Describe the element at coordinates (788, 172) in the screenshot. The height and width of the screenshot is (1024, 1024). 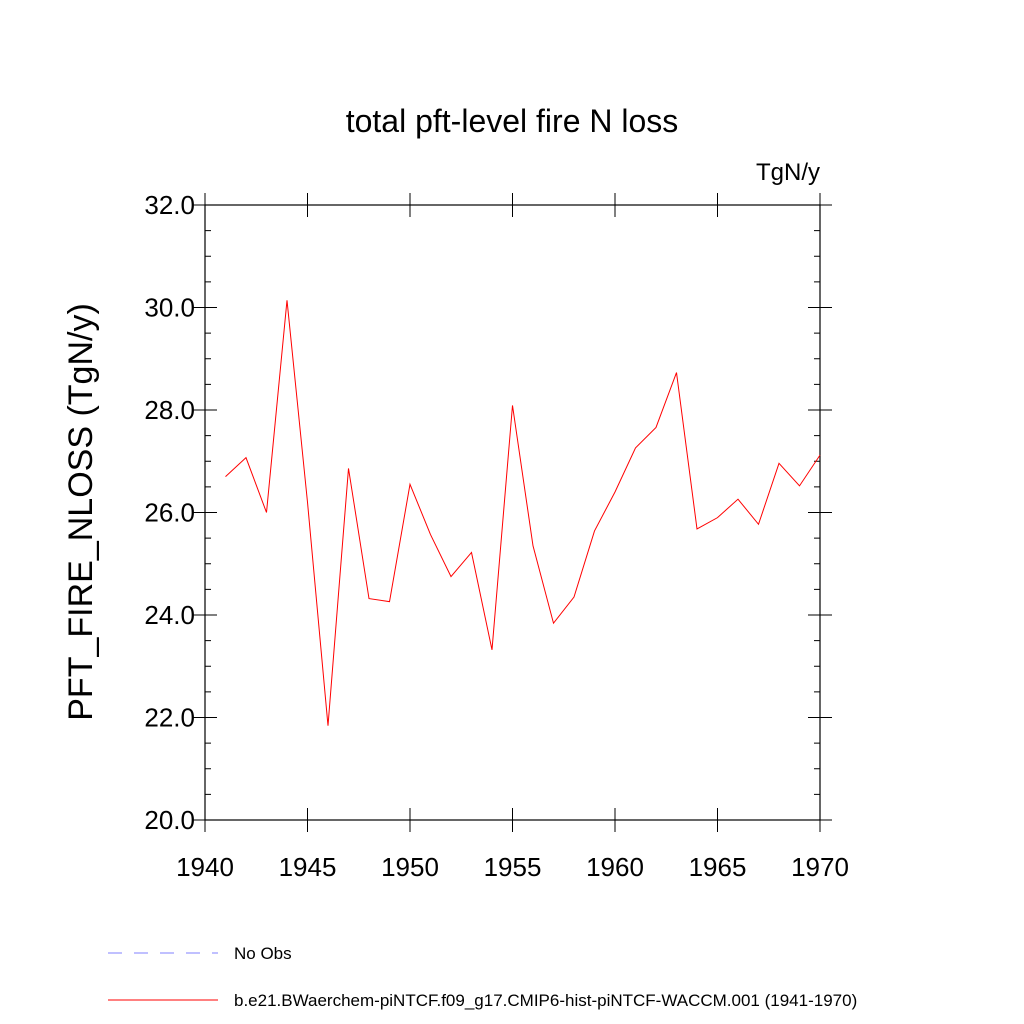
I see `units-label: TgN/y` at that location.